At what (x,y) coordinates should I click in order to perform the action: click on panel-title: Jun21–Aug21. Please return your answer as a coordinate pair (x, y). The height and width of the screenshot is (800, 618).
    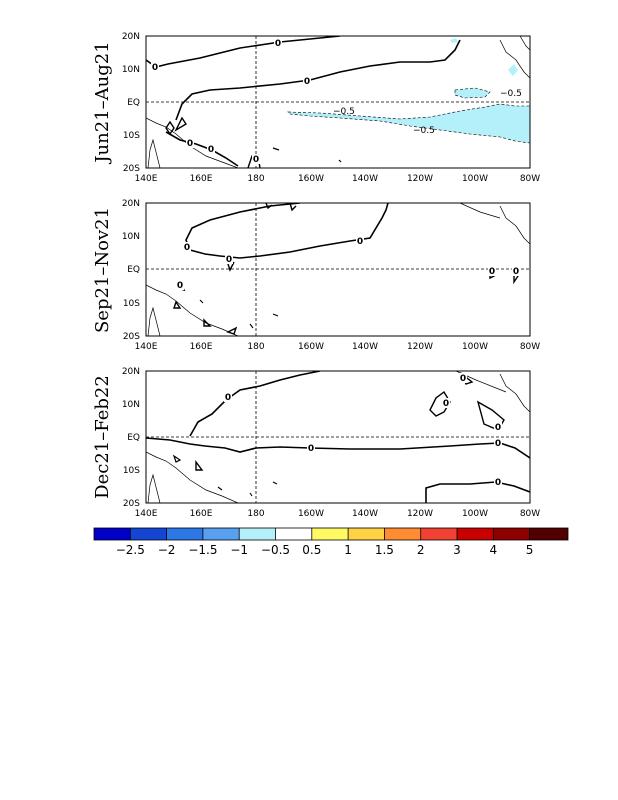
    Looking at the image, I should click on (102, 102).